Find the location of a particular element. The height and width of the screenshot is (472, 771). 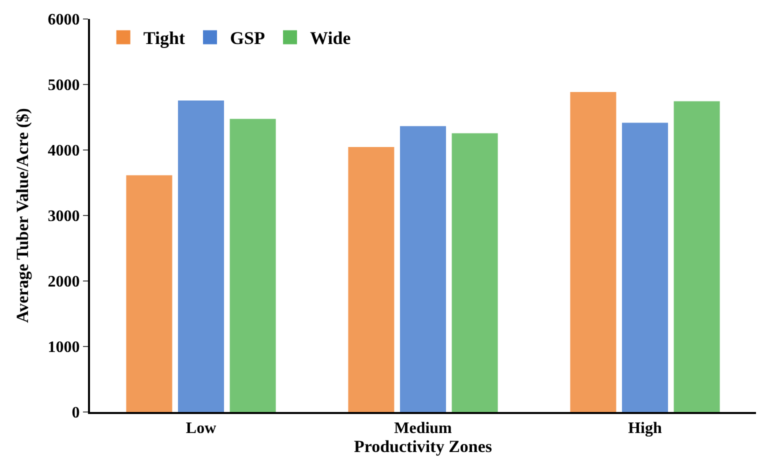

legend-label: Wide is located at coordinates (330, 38).